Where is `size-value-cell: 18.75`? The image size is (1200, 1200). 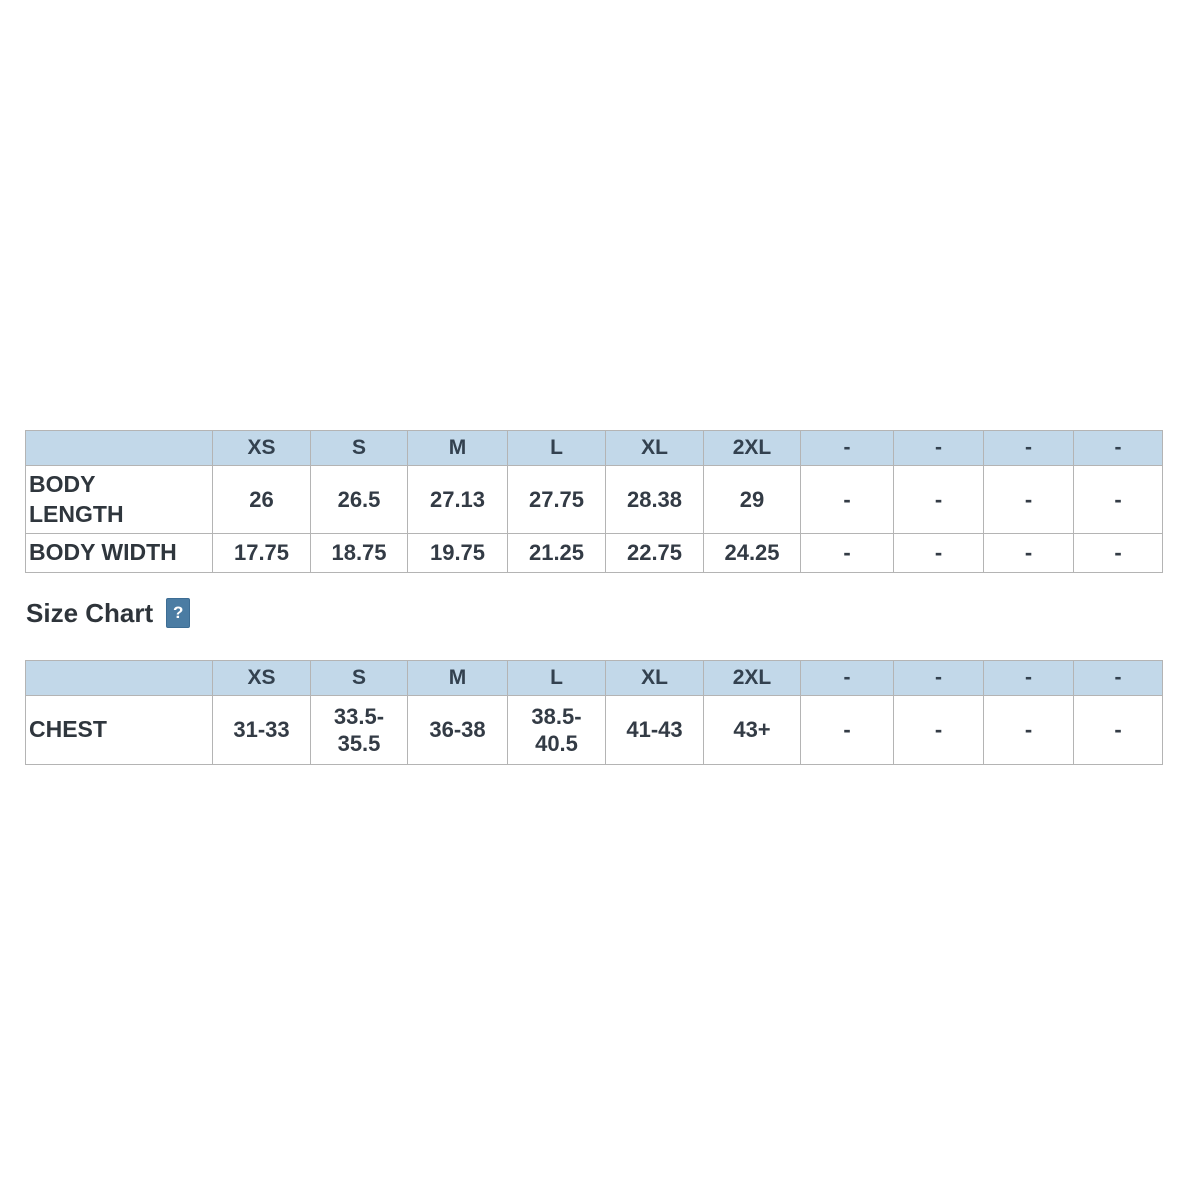
size-value-cell: 18.75 is located at coordinates (359, 553).